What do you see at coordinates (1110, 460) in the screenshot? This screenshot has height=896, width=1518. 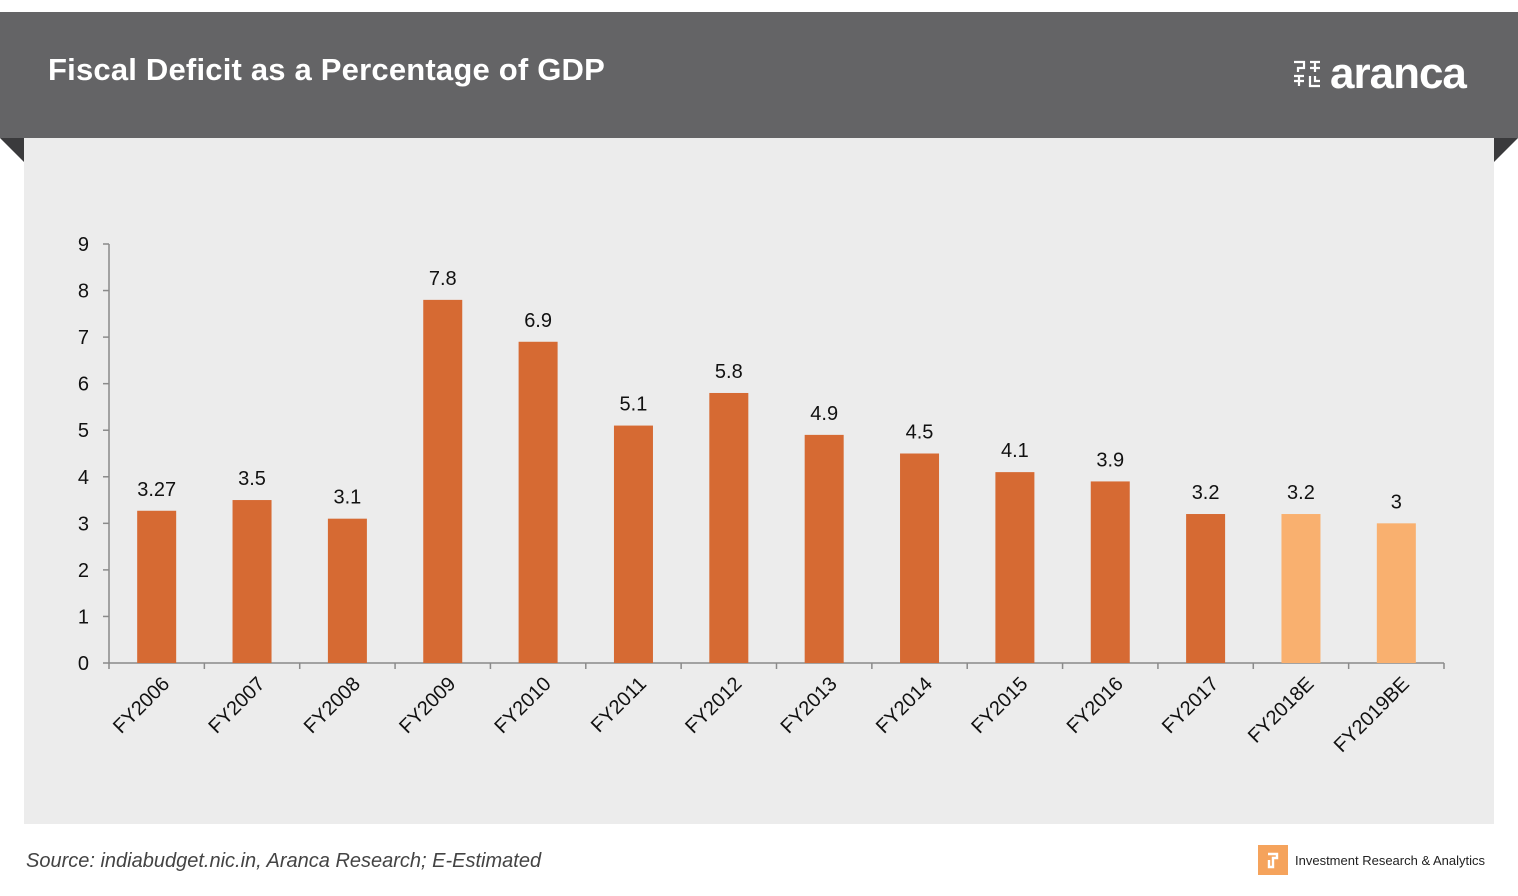 I see `data-label: 3.9` at bounding box center [1110, 460].